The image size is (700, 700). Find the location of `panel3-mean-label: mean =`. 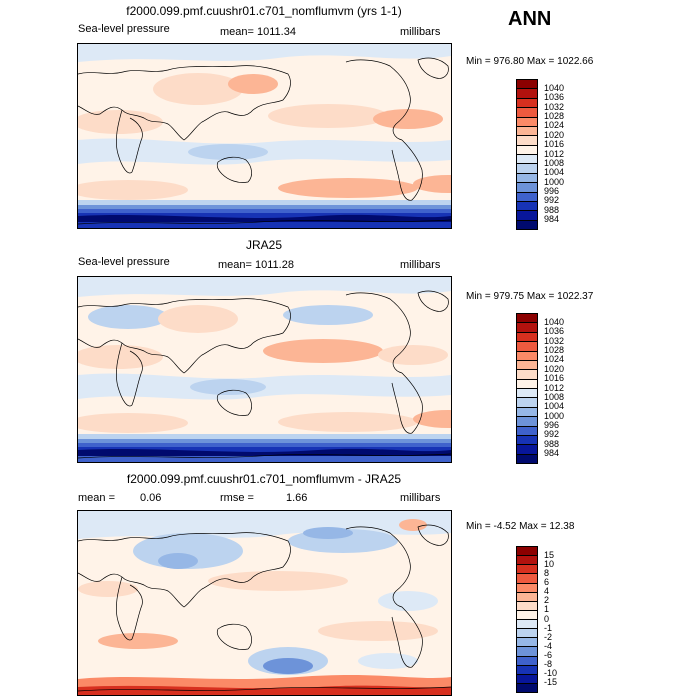

panel3-mean-label: mean = is located at coordinates (96, 498).